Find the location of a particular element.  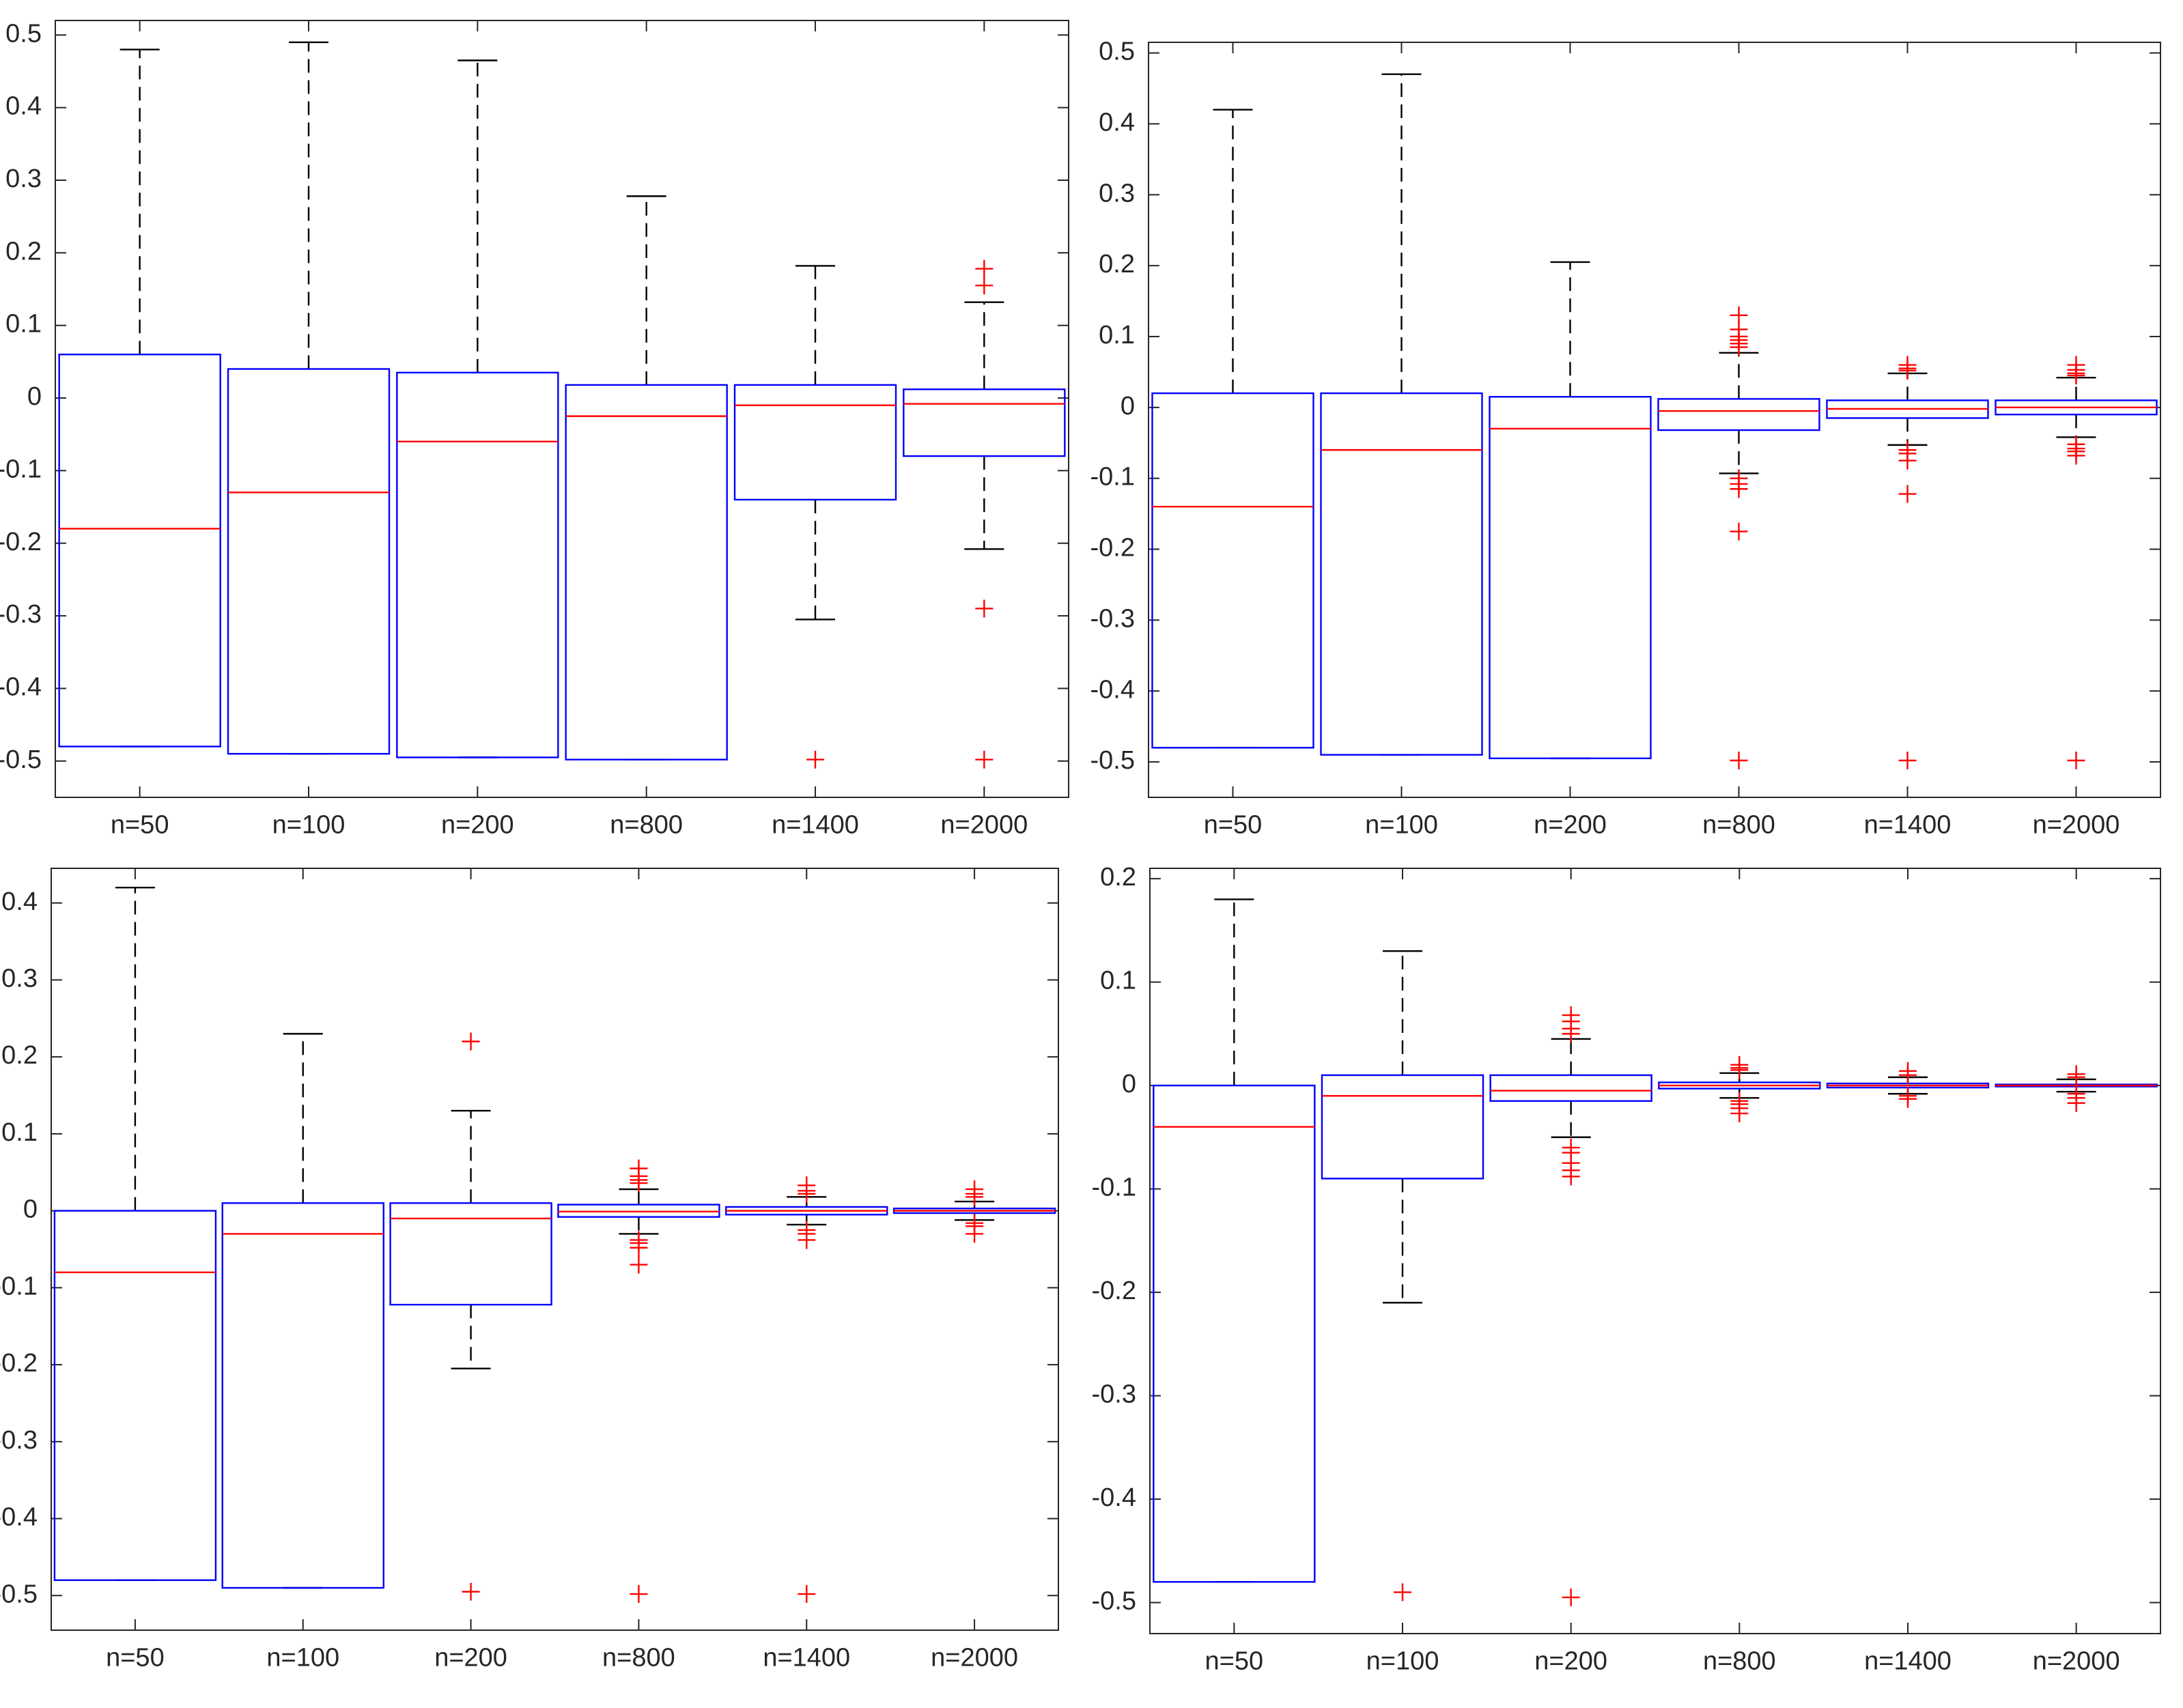

y-tick-label: -0.3 is located at coordinates (21, 614).